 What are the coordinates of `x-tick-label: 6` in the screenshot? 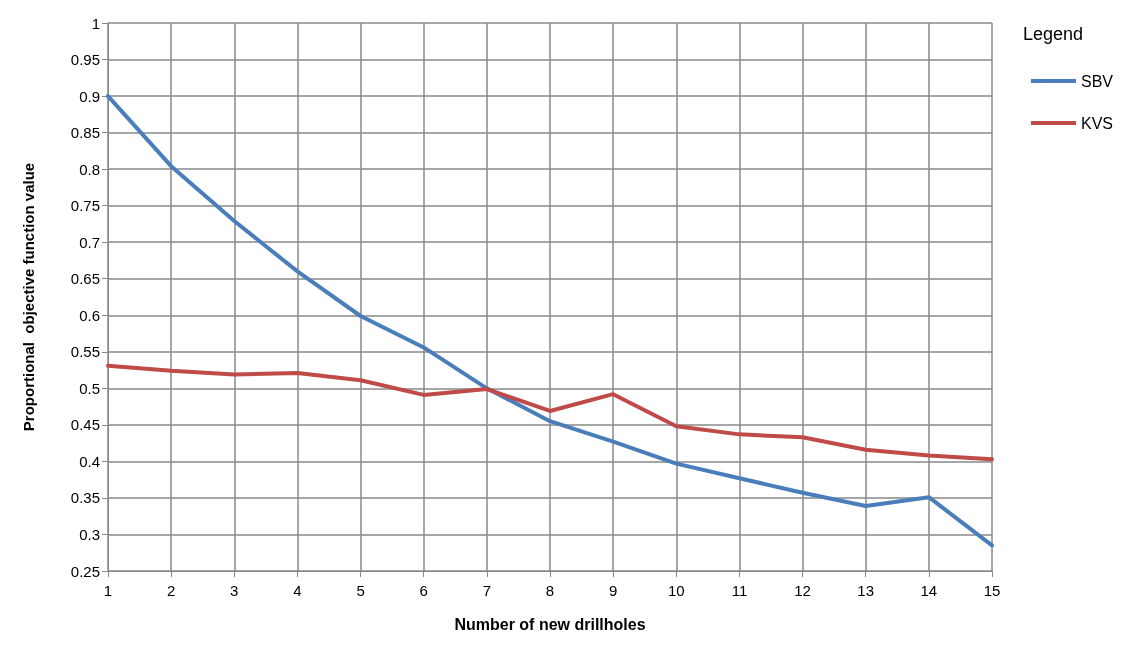 It's located at (423, 590).